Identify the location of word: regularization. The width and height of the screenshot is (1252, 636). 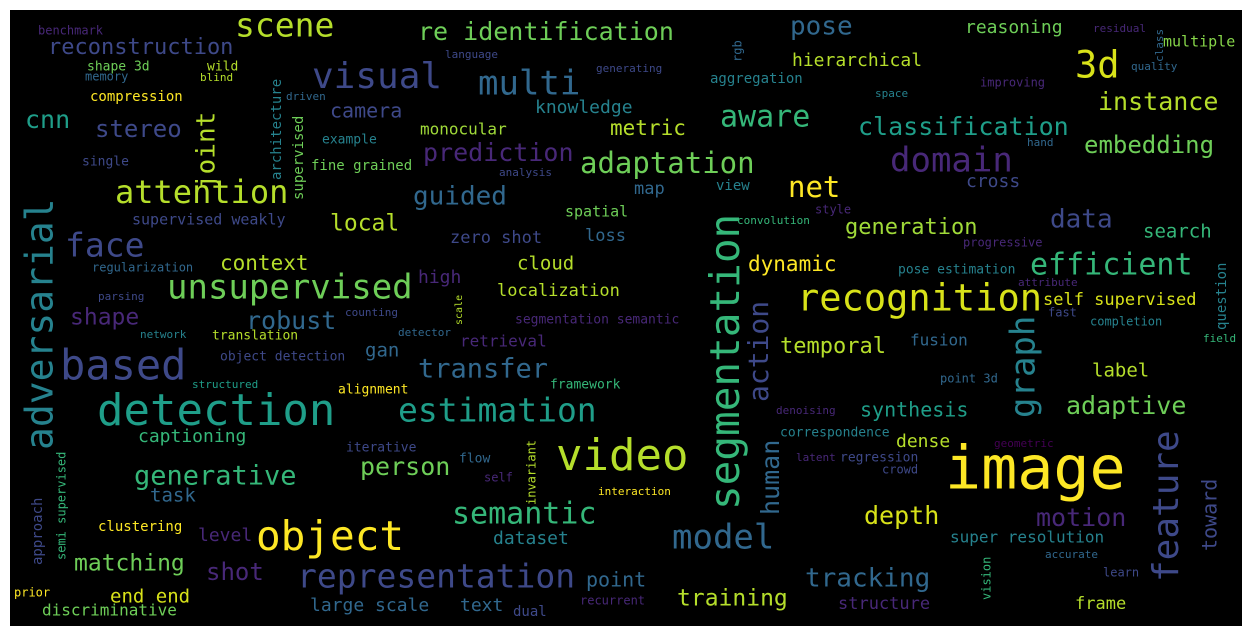
(142, 268).